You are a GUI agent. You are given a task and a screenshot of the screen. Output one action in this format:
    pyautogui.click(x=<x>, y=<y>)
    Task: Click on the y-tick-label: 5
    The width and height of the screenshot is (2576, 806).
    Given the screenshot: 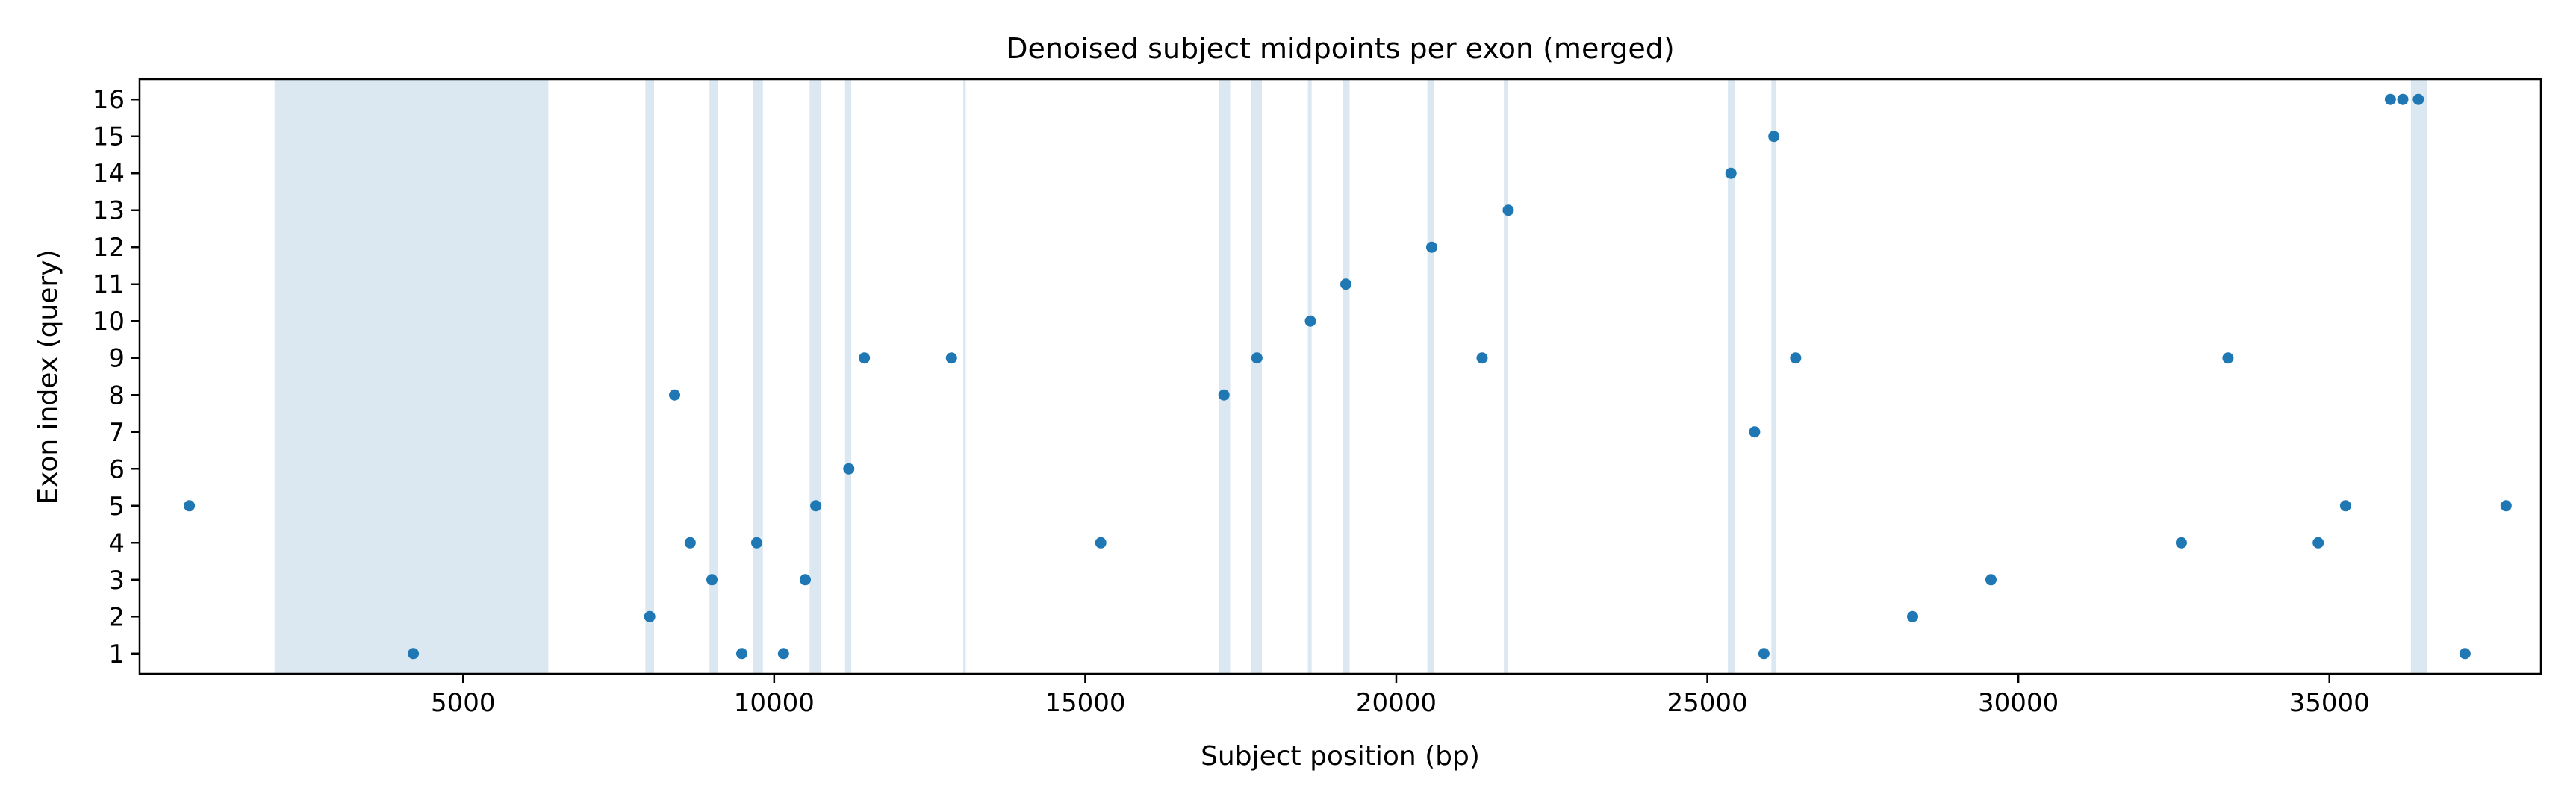 What is the action you would take?
    pyautogui.click(x=116, y=507)
    